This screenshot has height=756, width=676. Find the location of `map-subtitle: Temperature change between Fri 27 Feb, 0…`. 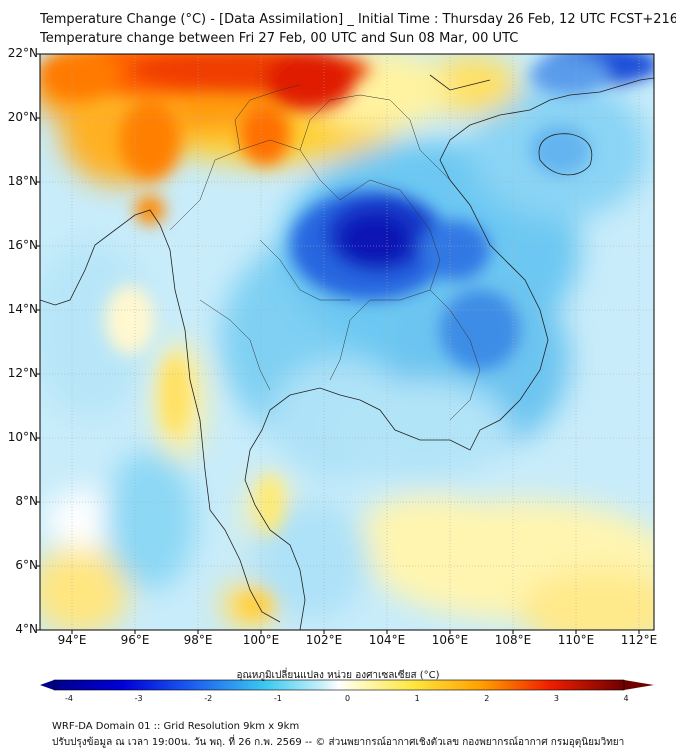

map-subtitle: Temperature change between Fri 27 Feb, 0… is located at coordinates (279, 38).